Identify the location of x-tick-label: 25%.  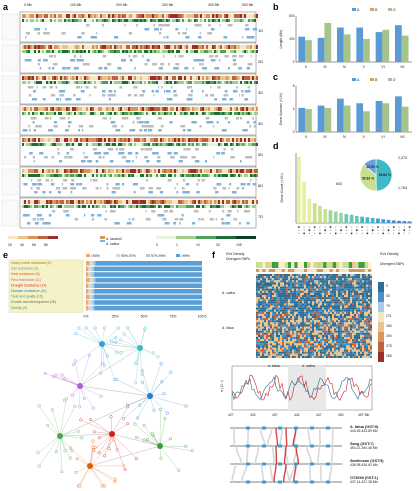
(115, 316).